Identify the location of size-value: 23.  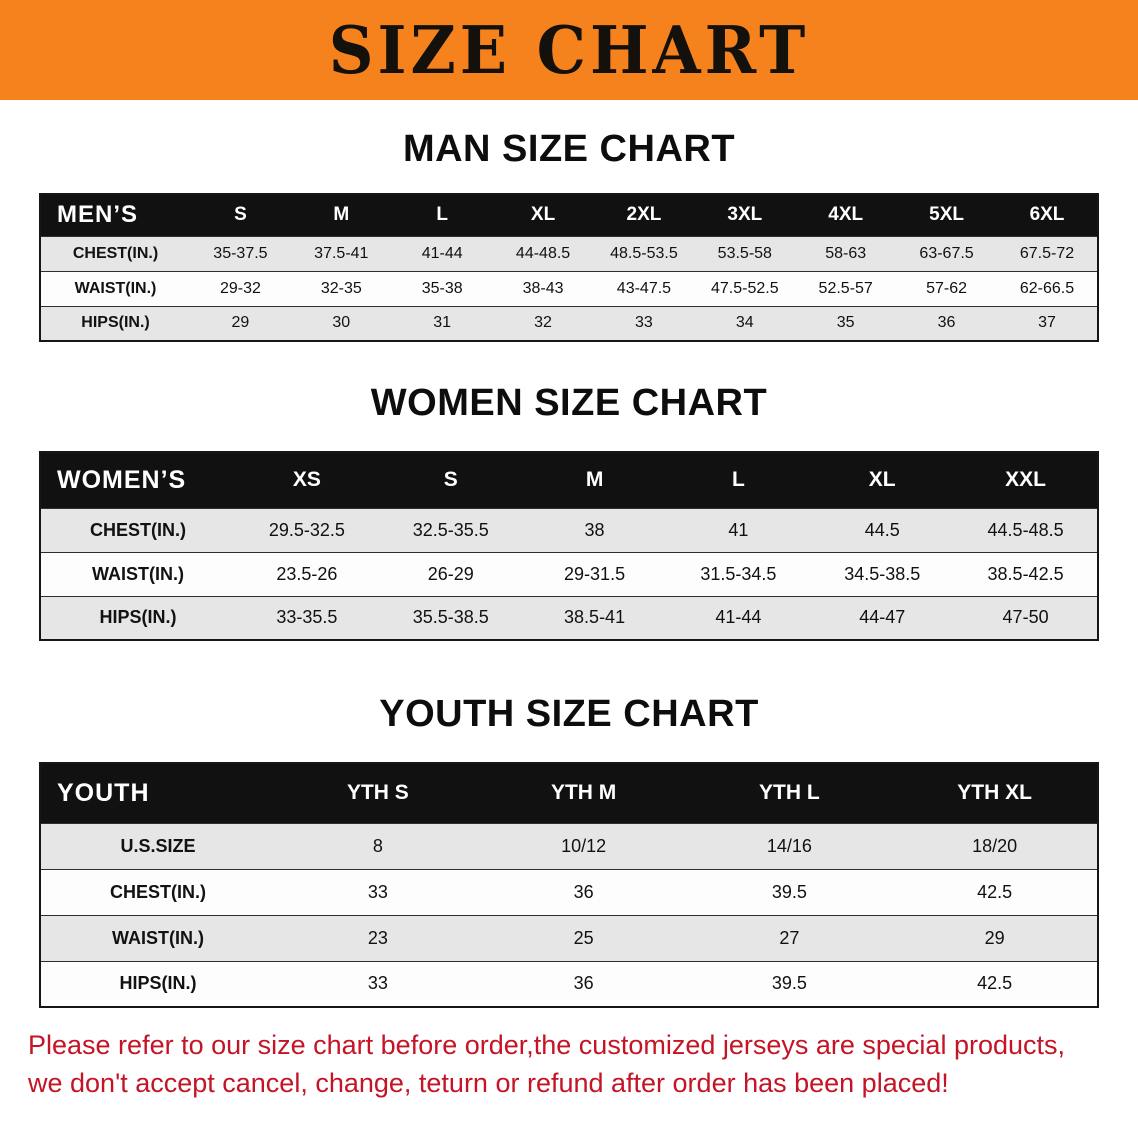
(377, 937).